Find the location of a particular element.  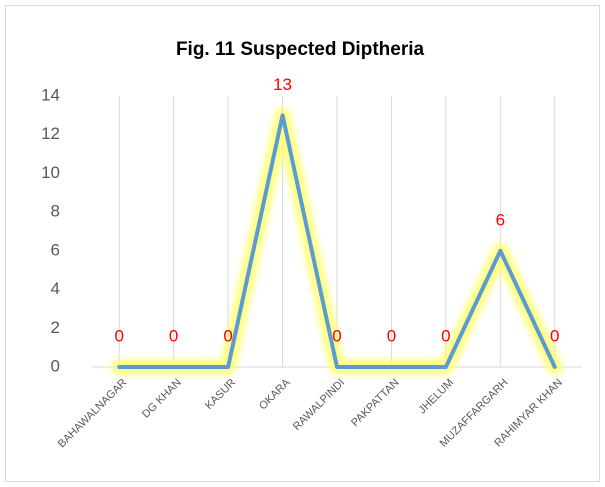

data-label: 13 is located at coordinates (282, 84).